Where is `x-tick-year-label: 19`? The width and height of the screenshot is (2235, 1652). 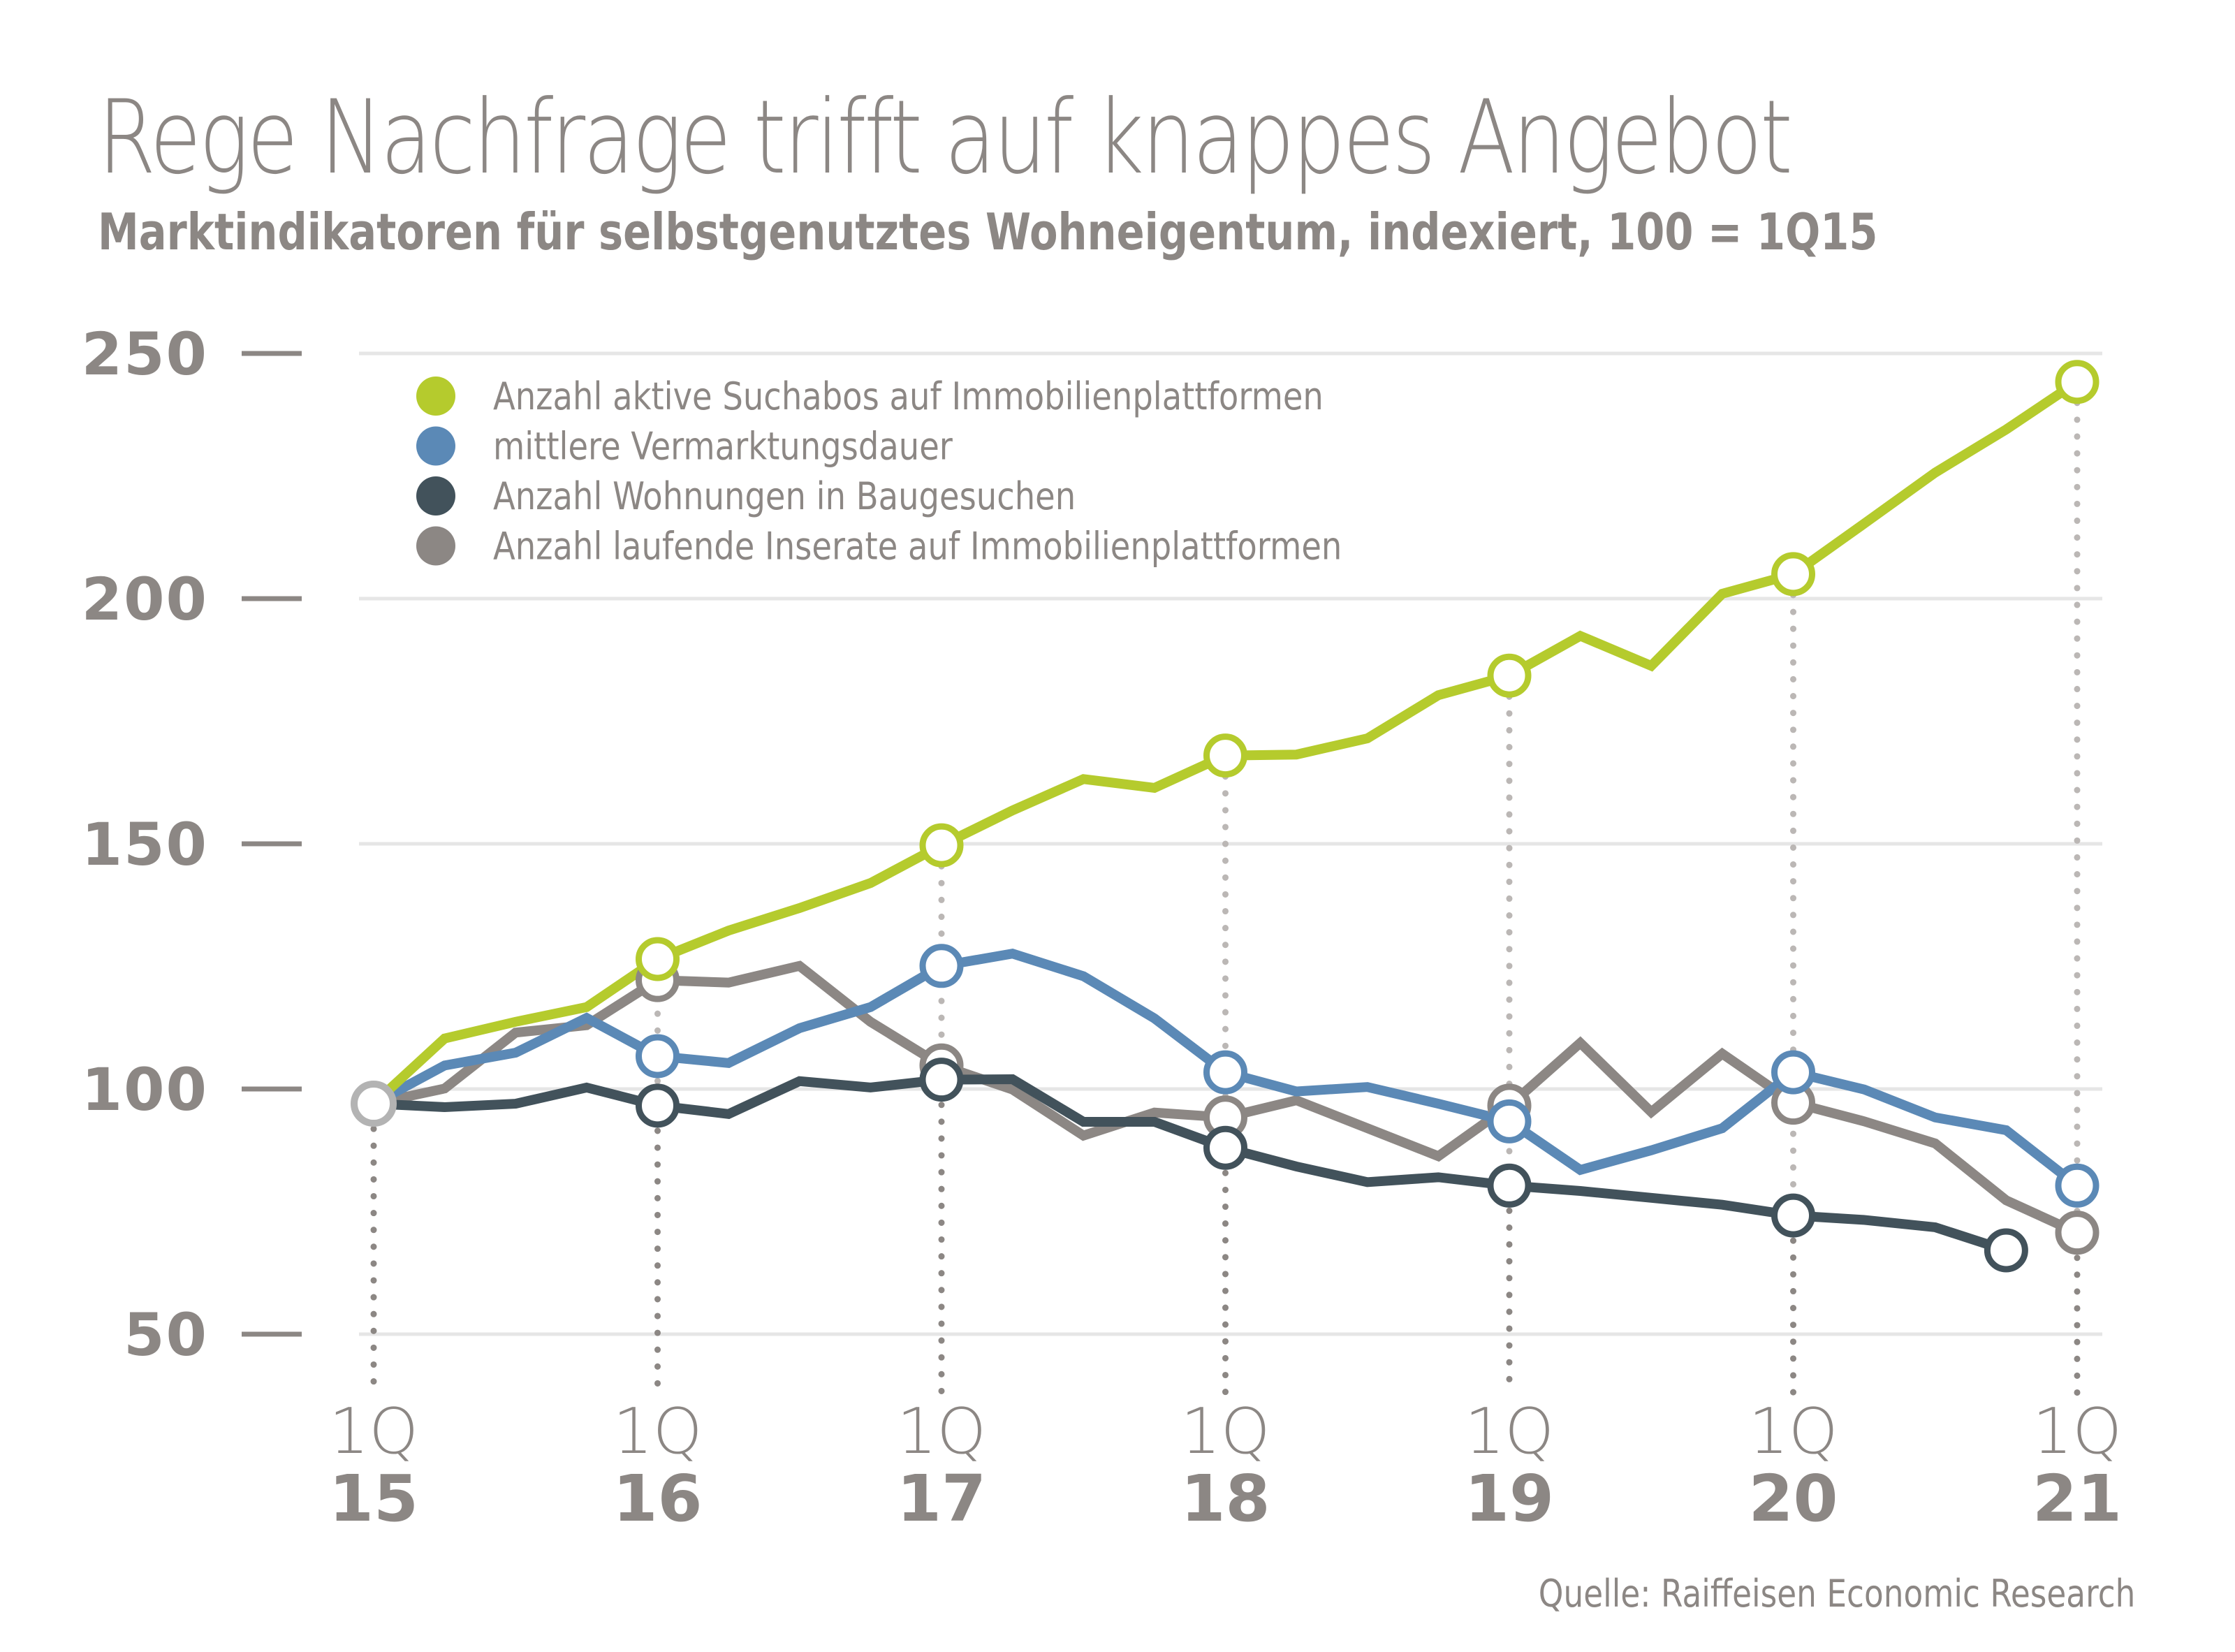 x-tick-year-label: 19 is located at coordinates (1510, 1498).